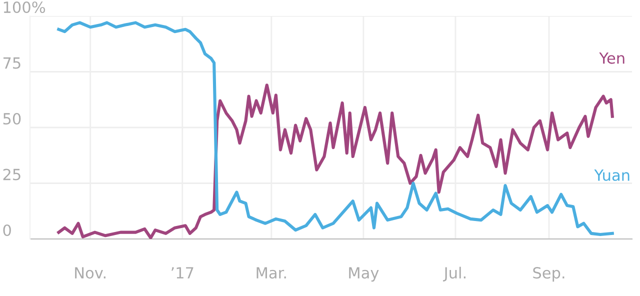 This screenshot has width=640, height=296. I want to click on x-tick-label: Jul., so click(454, 274).